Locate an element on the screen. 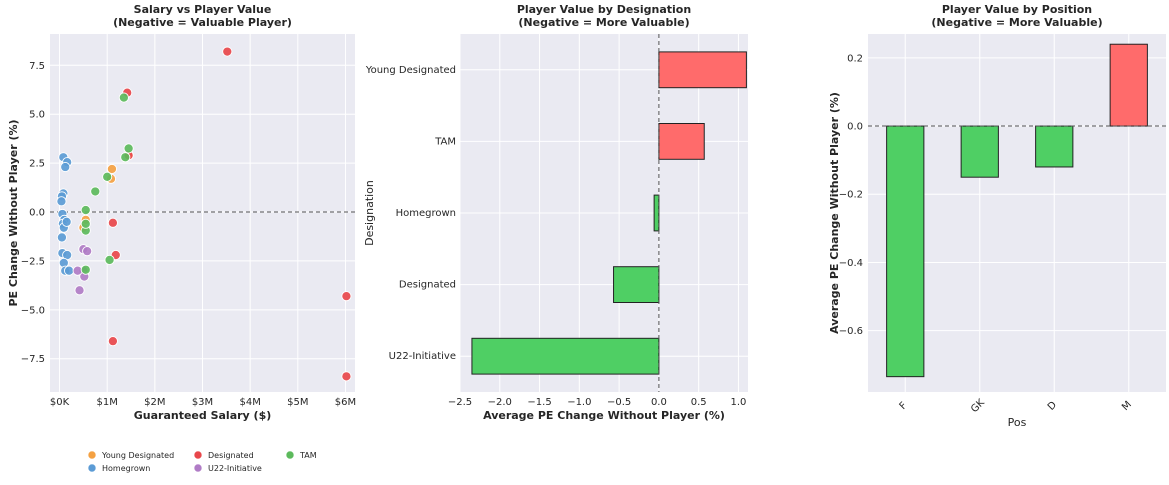 The image size is (1169, 485). scatter-y-tick-label: 5.0 is located at coordinates (37, 115).